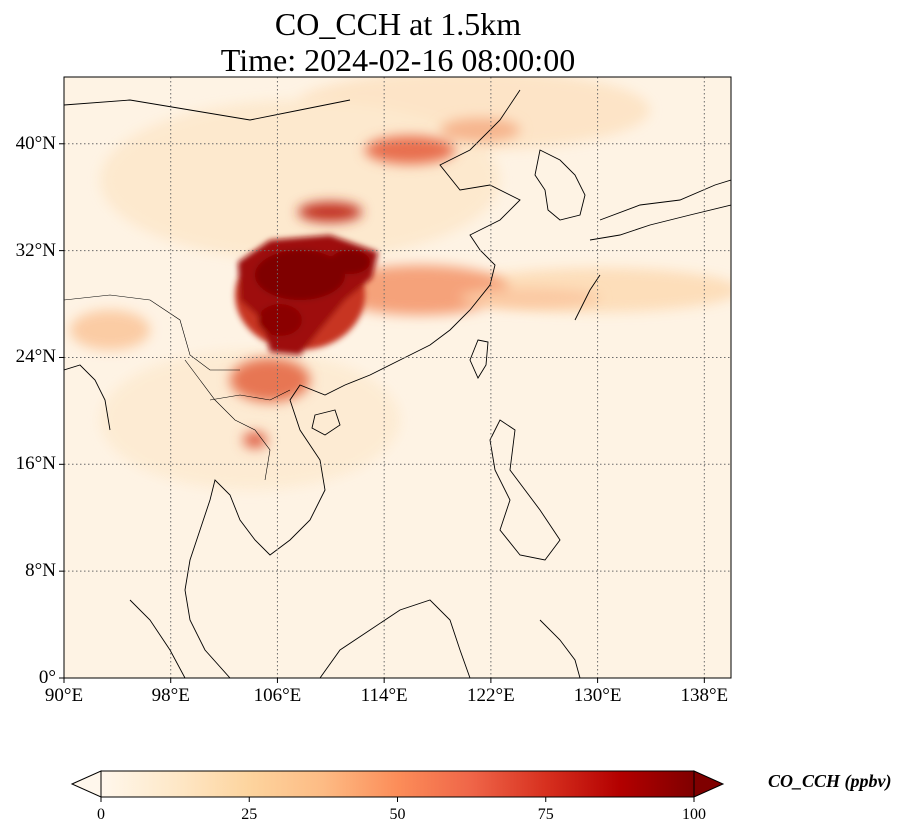  What do you see at coordinates (101, 814) in the screenshot?
I see `colorbar-tick-label: 0` at bounding box center [101, 814].